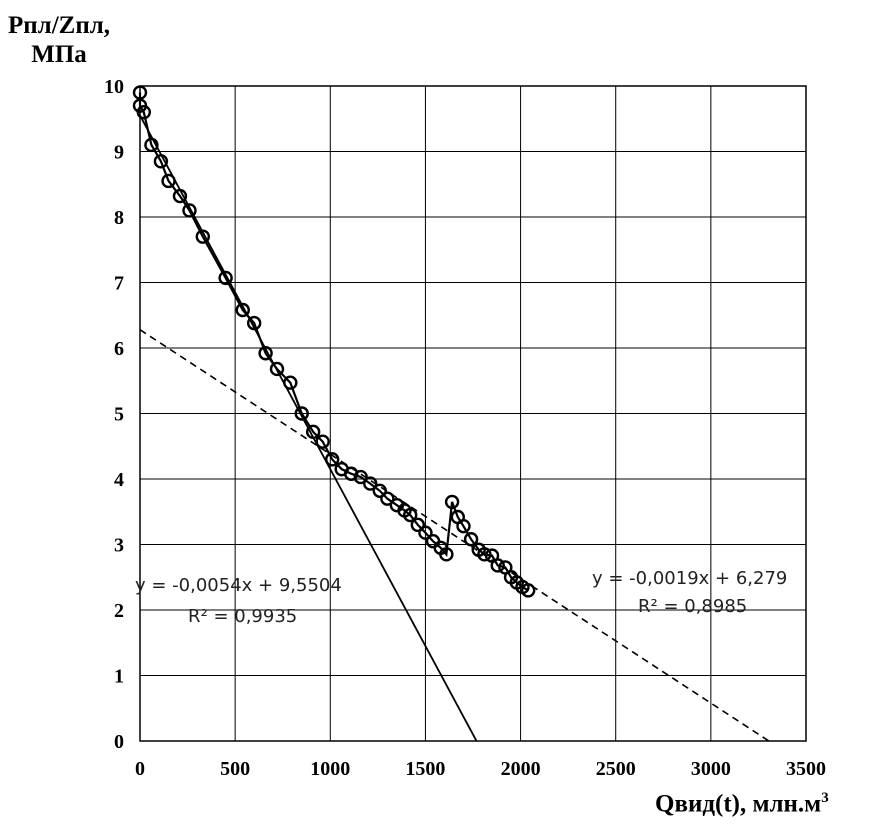  Describe the element at coordinates (238, 585) in the screenshot. I see `trend-equation: y = -0,0054x + 9,5504` at that location.